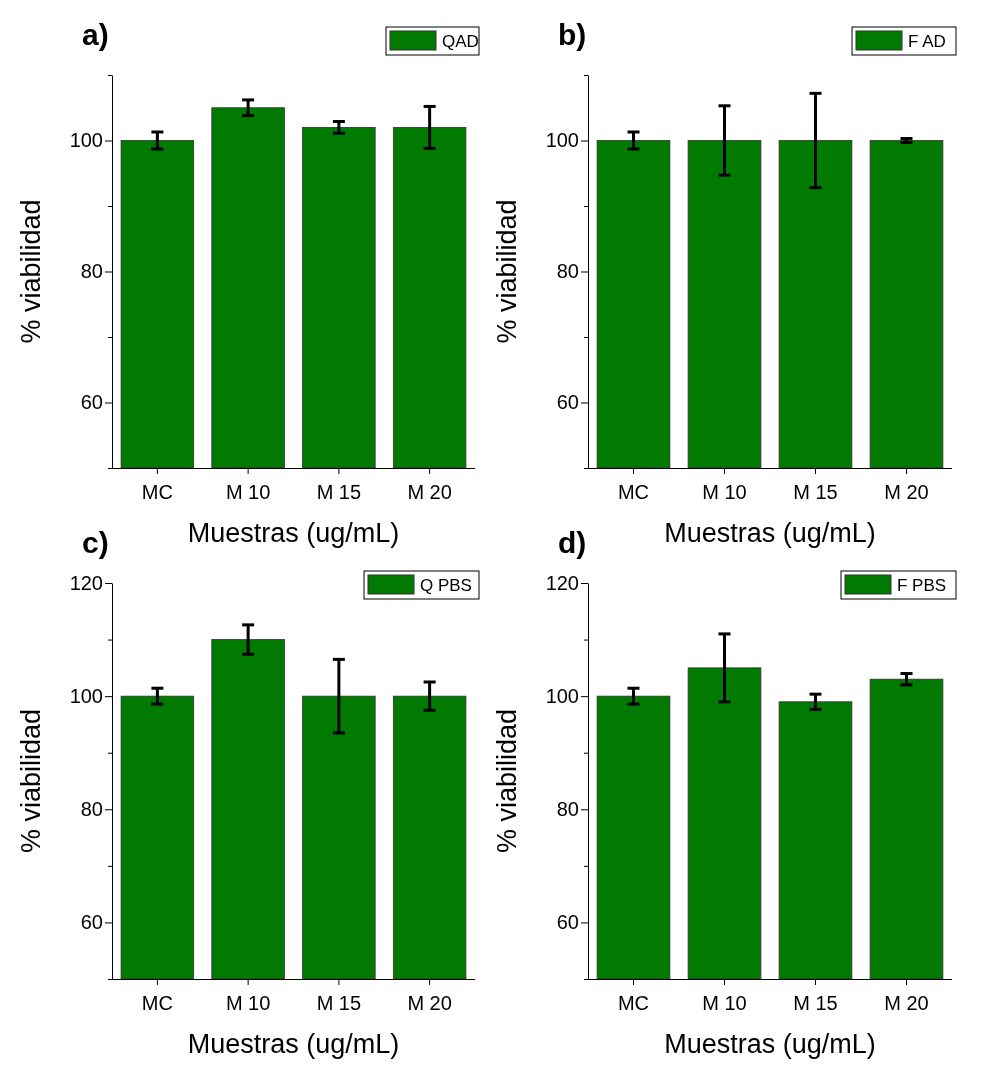 The height and width of the screenshot is (1068, 997). I want to click on chart-title: a), so click(95, 34).